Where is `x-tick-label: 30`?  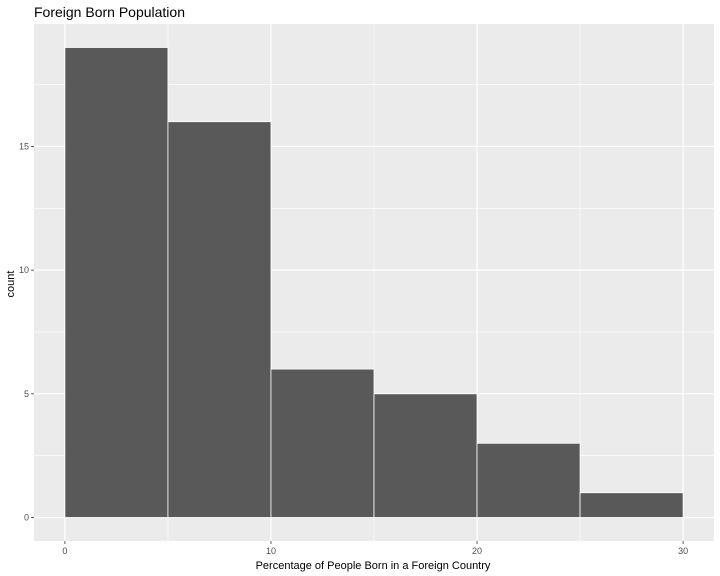 x-tick-label: 30 is located at coordinates (683, 551).